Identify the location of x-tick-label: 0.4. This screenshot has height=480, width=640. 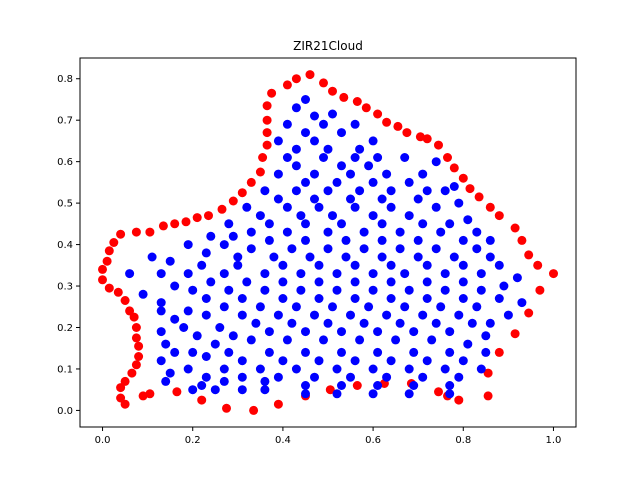
(283, 440).